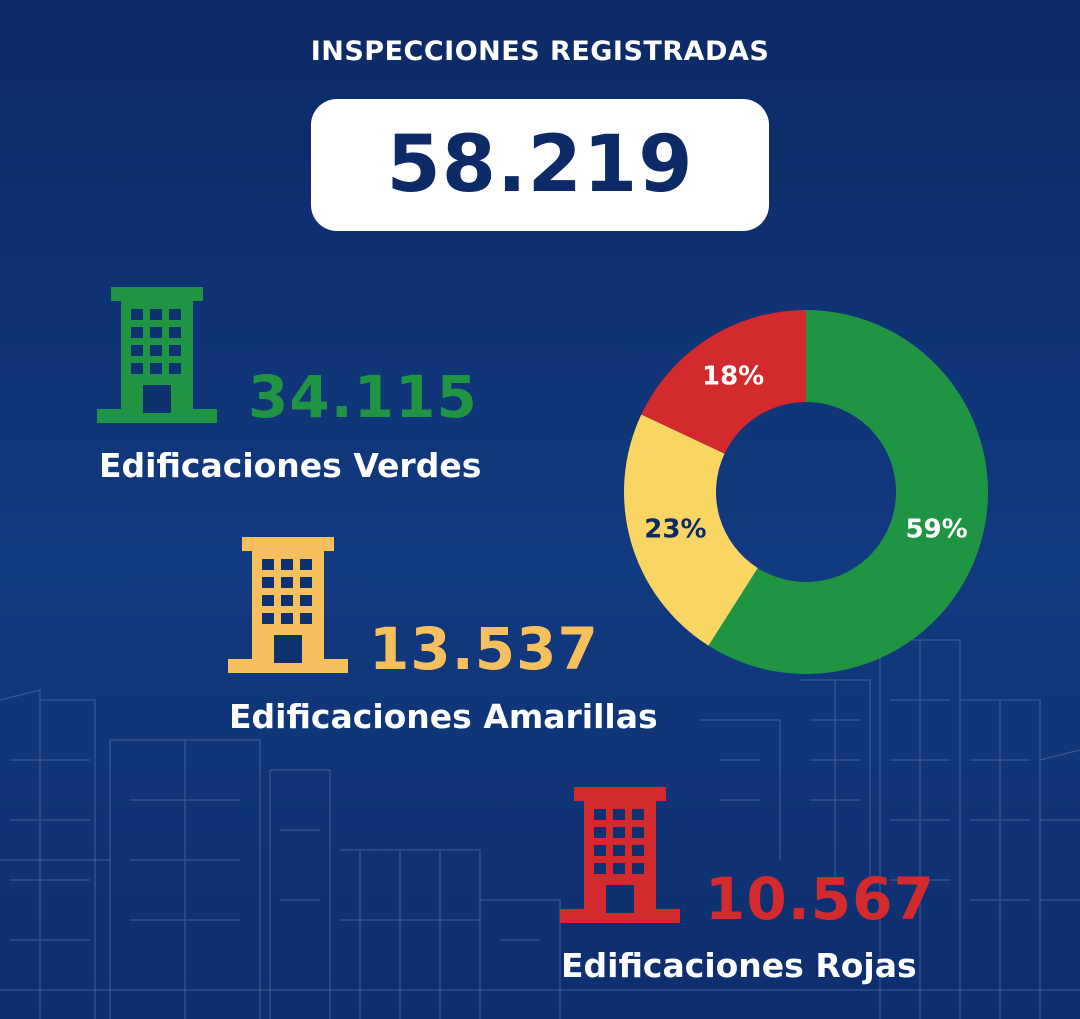  Describe the element at coordinates (540, 51) in the screenshot. I see `page-title: INSPECCIONES REGISTRADAS` at that location.